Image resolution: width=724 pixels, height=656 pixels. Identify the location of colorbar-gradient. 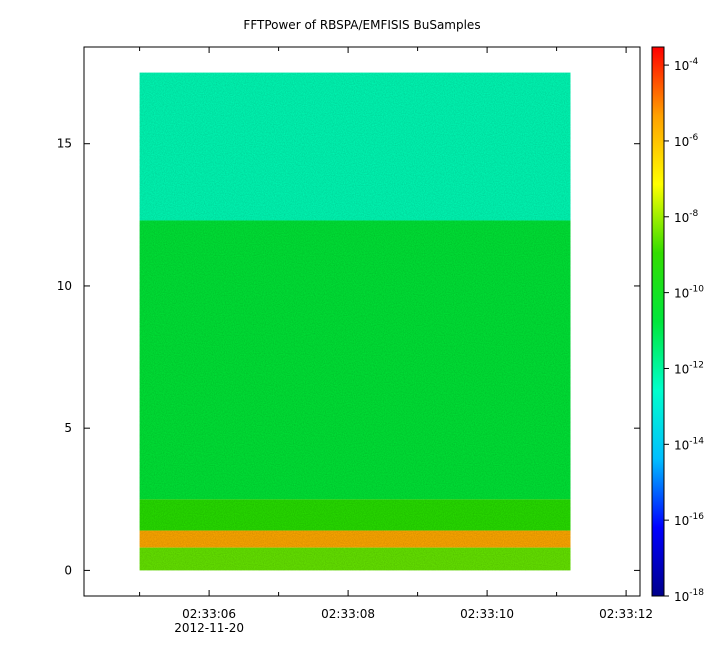
(658, 321).